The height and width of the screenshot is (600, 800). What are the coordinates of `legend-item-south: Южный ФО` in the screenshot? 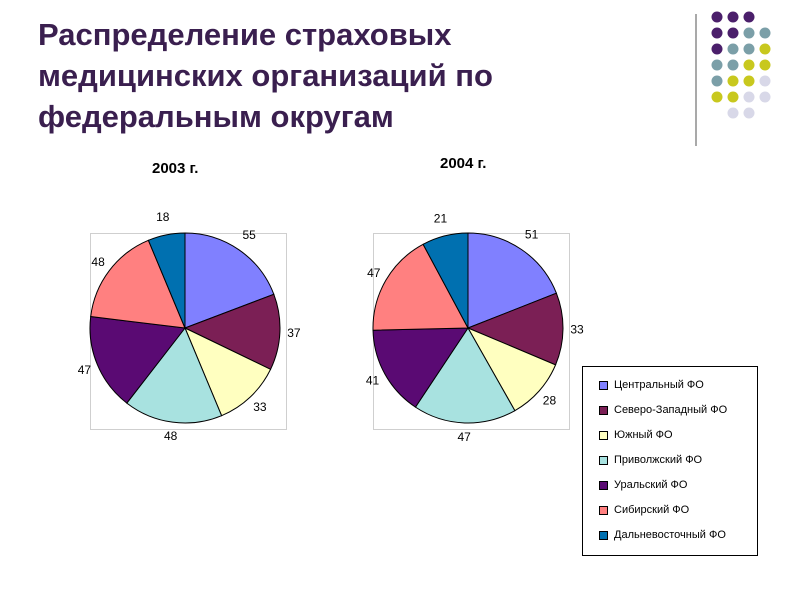 It's located at (636, 435).